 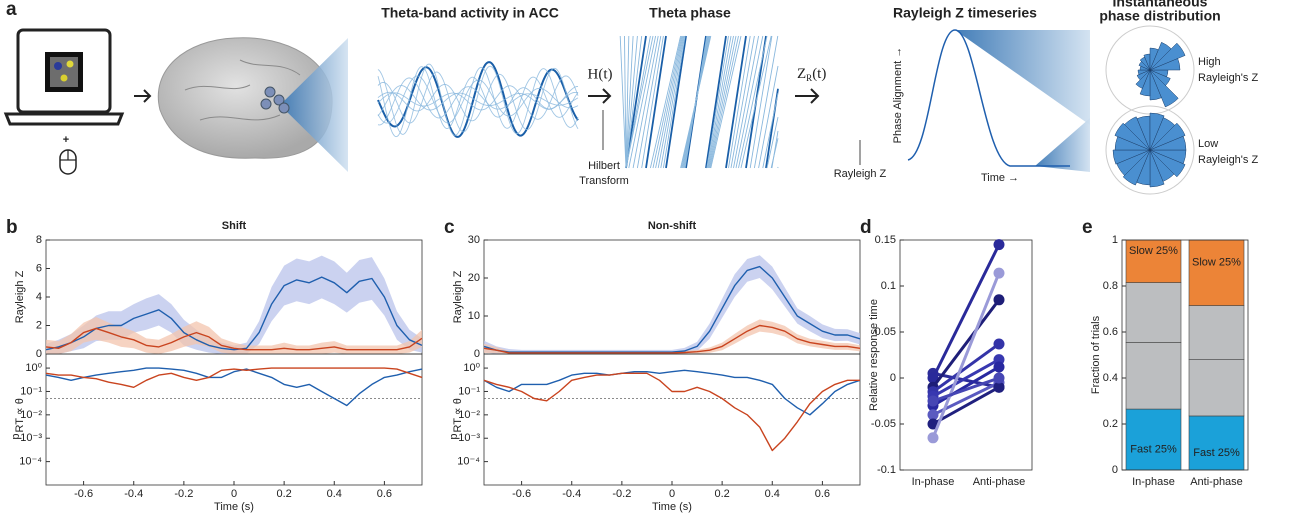 What do you see at coordinates (449, 227) in the screenshot?
I see `panel-letter: c` at bounding box center [449, 227].